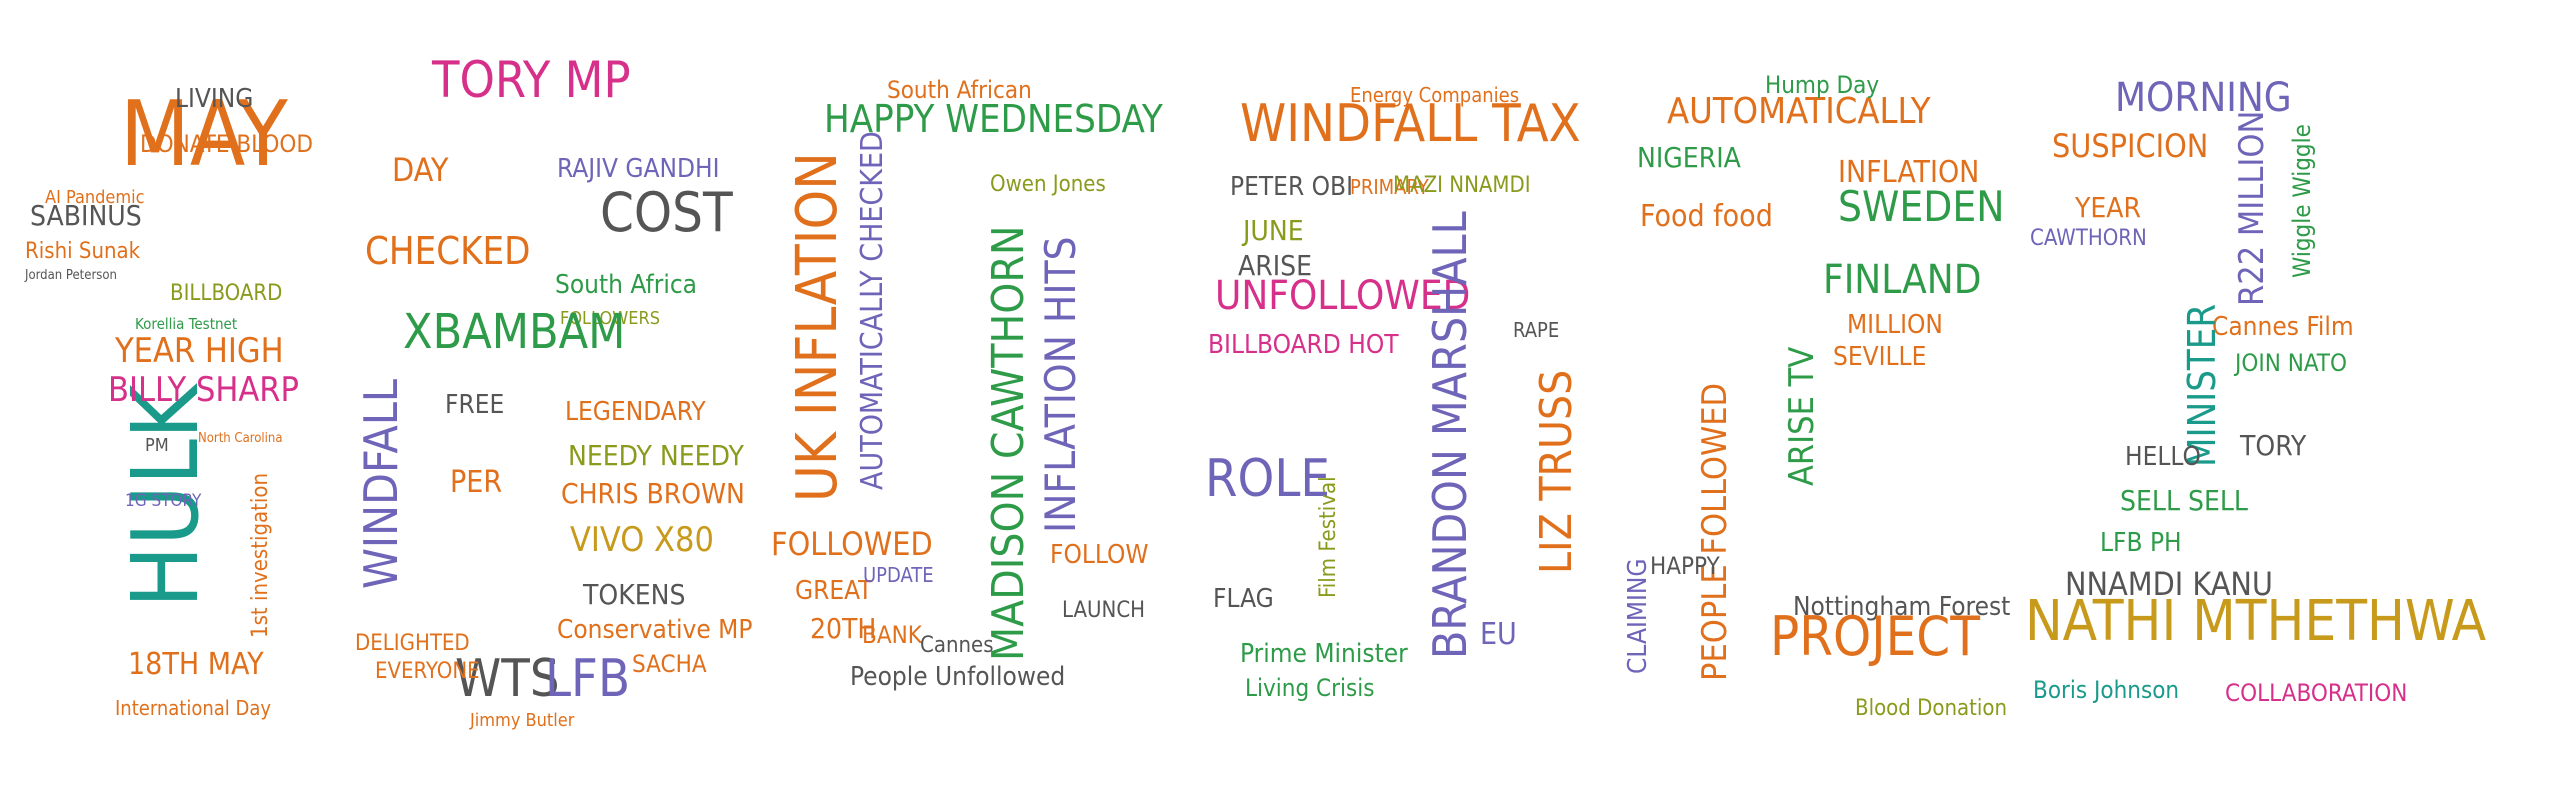  I want to click on word: Conservative MP, so click(655, 630).